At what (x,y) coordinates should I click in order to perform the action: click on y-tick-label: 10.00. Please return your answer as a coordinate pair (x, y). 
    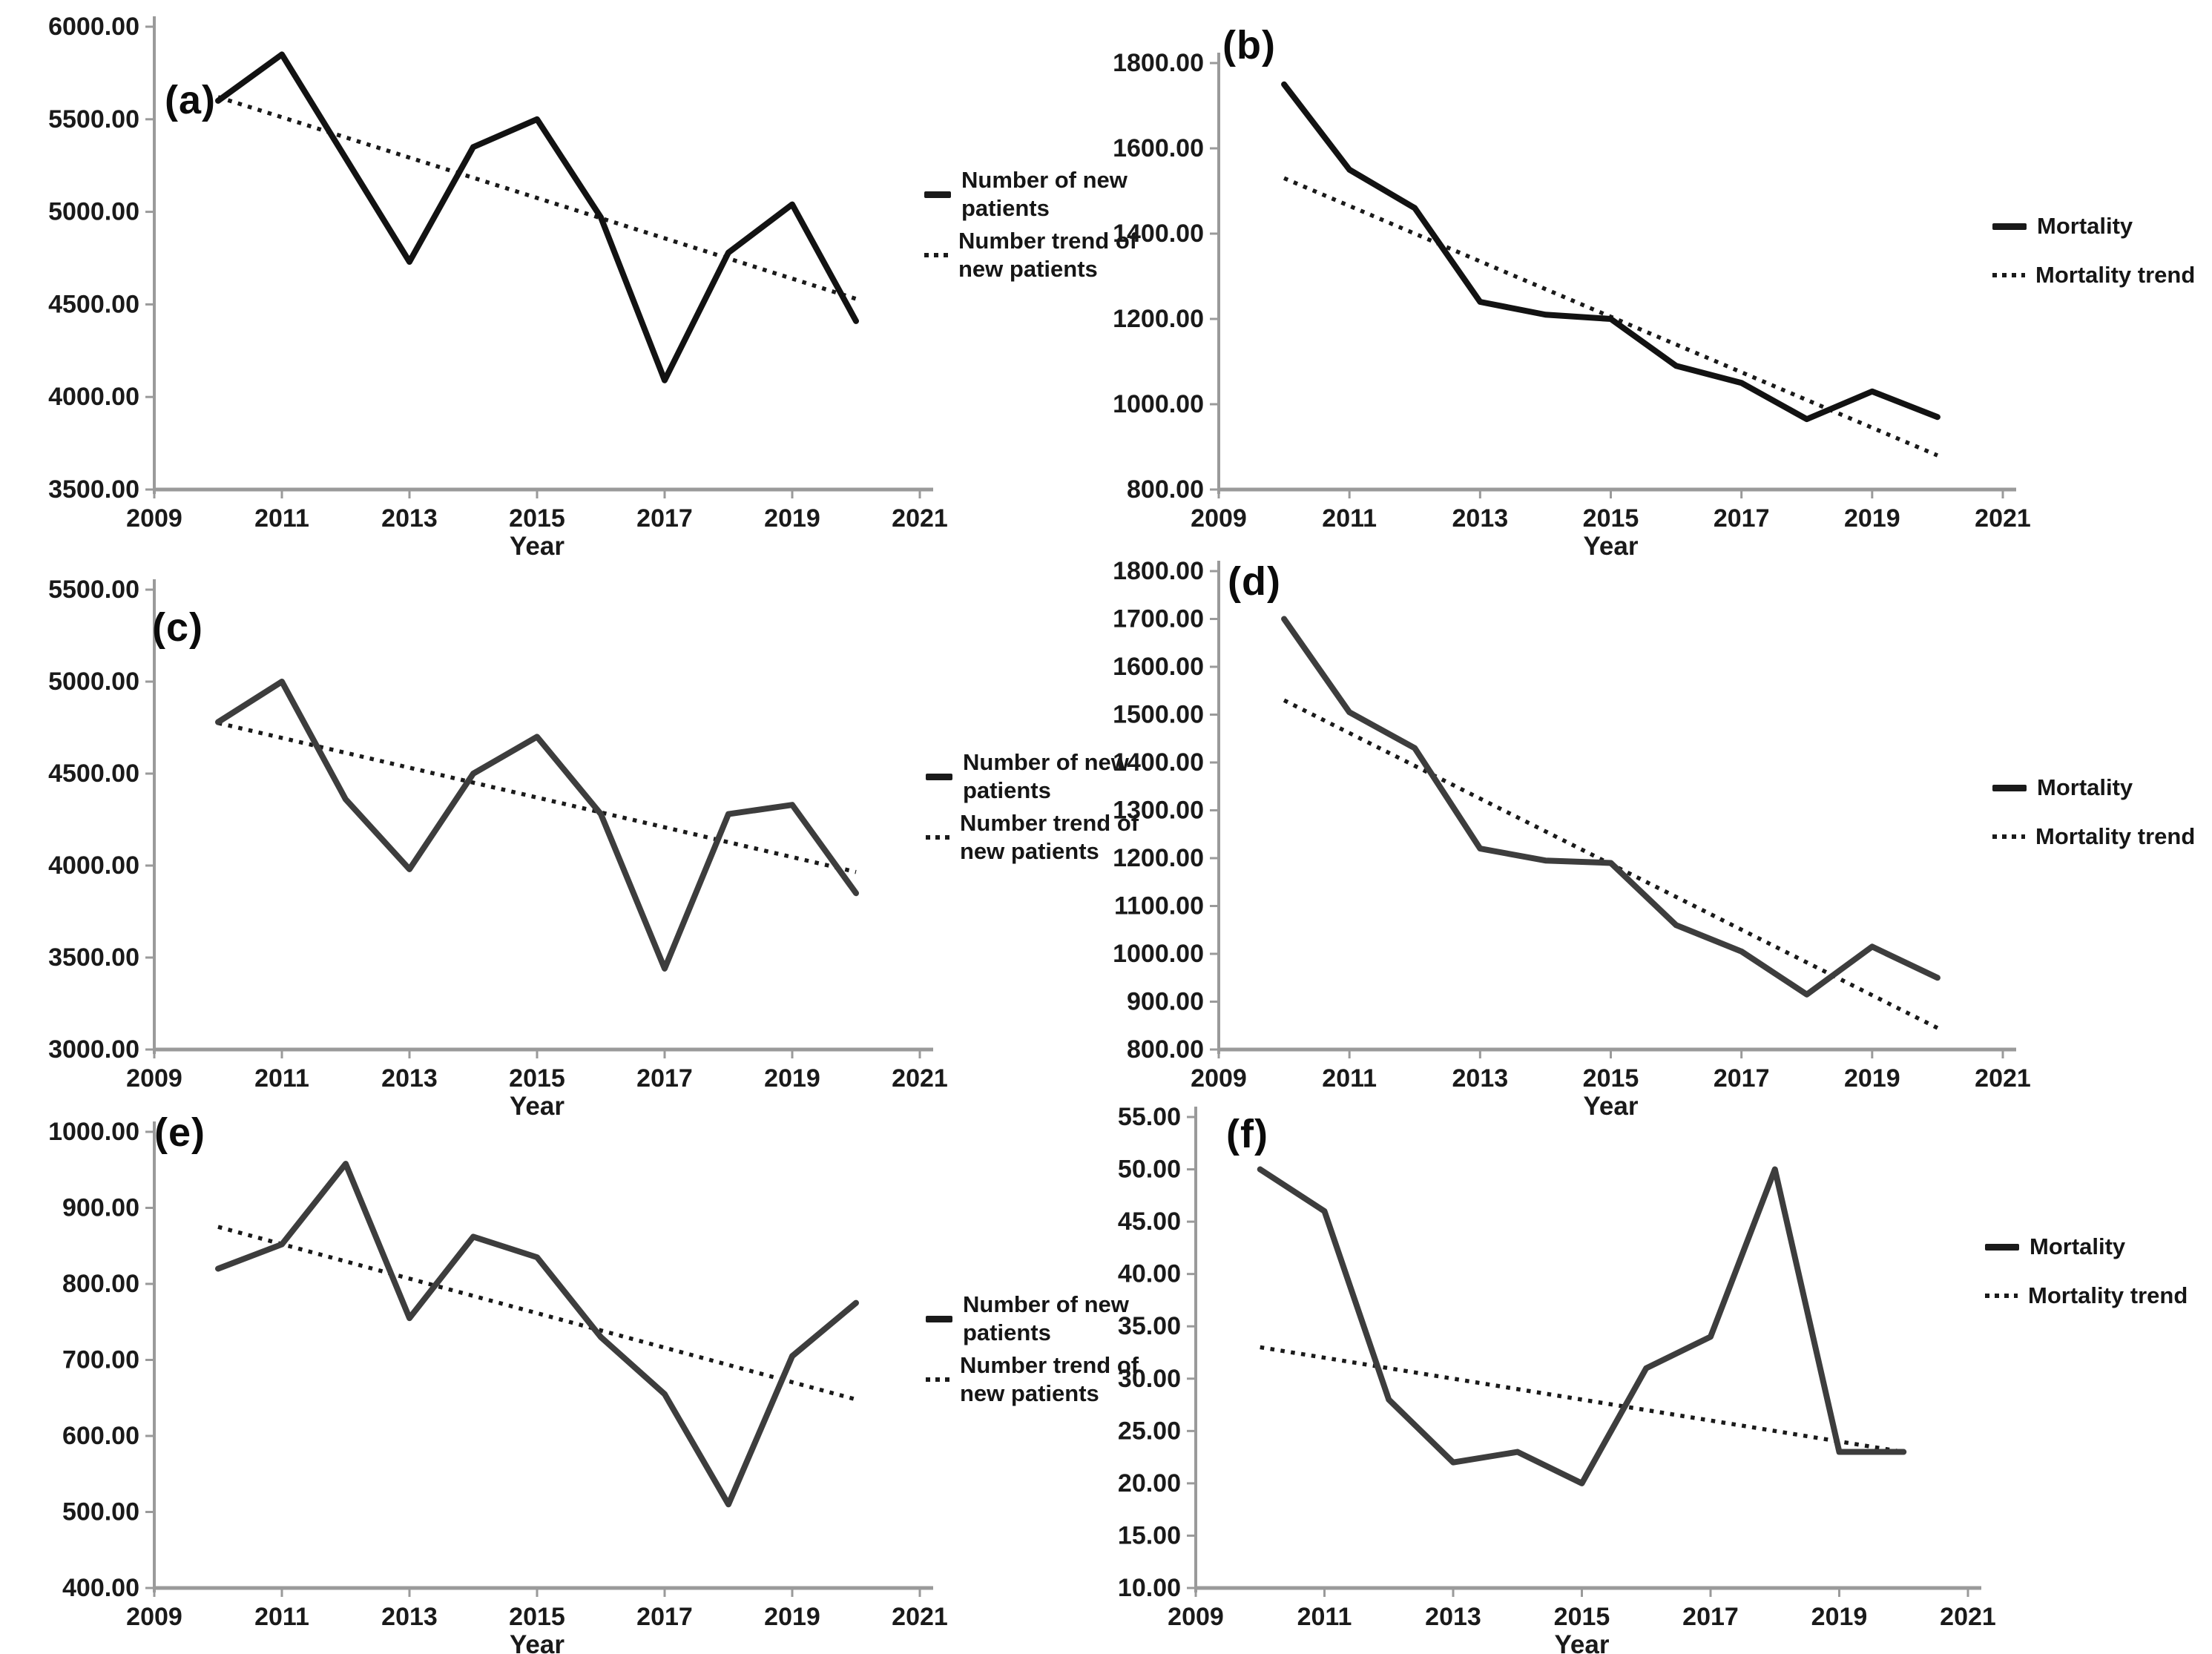
    Looking at the image, I should click on (1150, 1588).